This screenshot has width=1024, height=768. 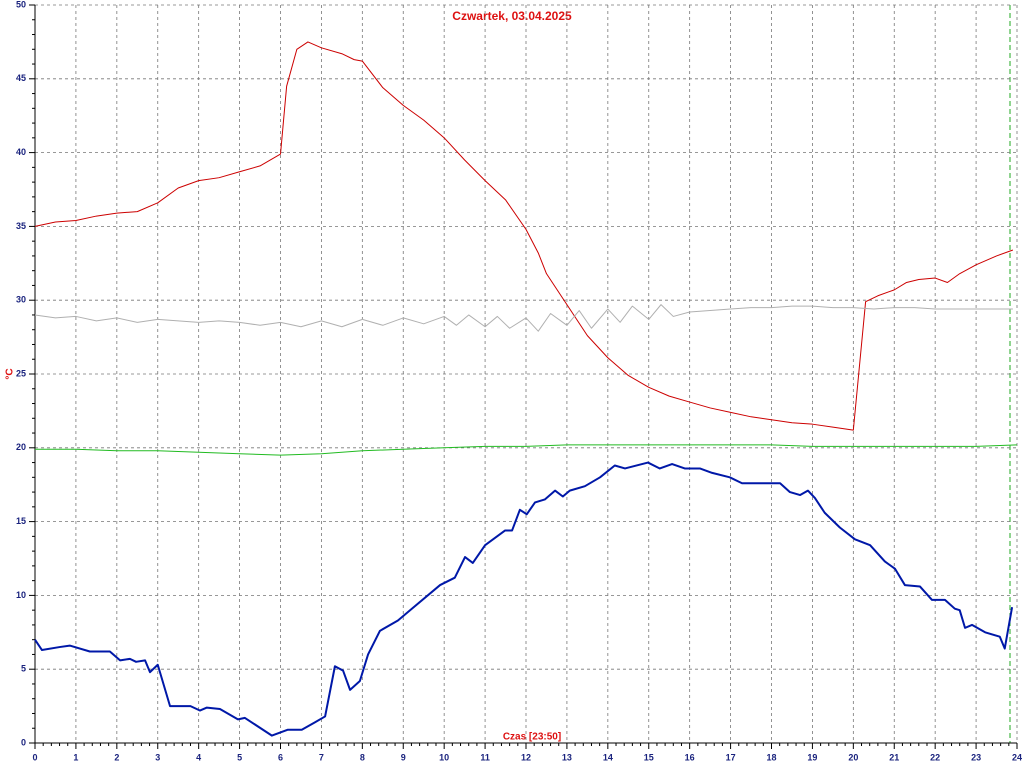 I want to click on x-tick-label: 9, so click(x=403, y=757).